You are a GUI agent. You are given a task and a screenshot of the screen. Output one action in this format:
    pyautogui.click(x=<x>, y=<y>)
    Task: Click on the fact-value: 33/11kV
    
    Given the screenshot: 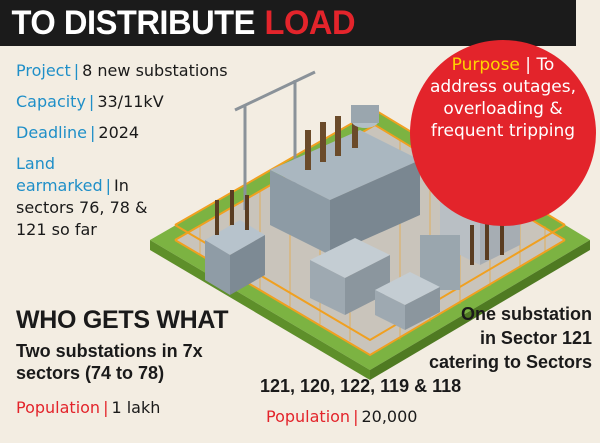 What is the action you would take?
    pyautogui.click(x=130, y=101)
    